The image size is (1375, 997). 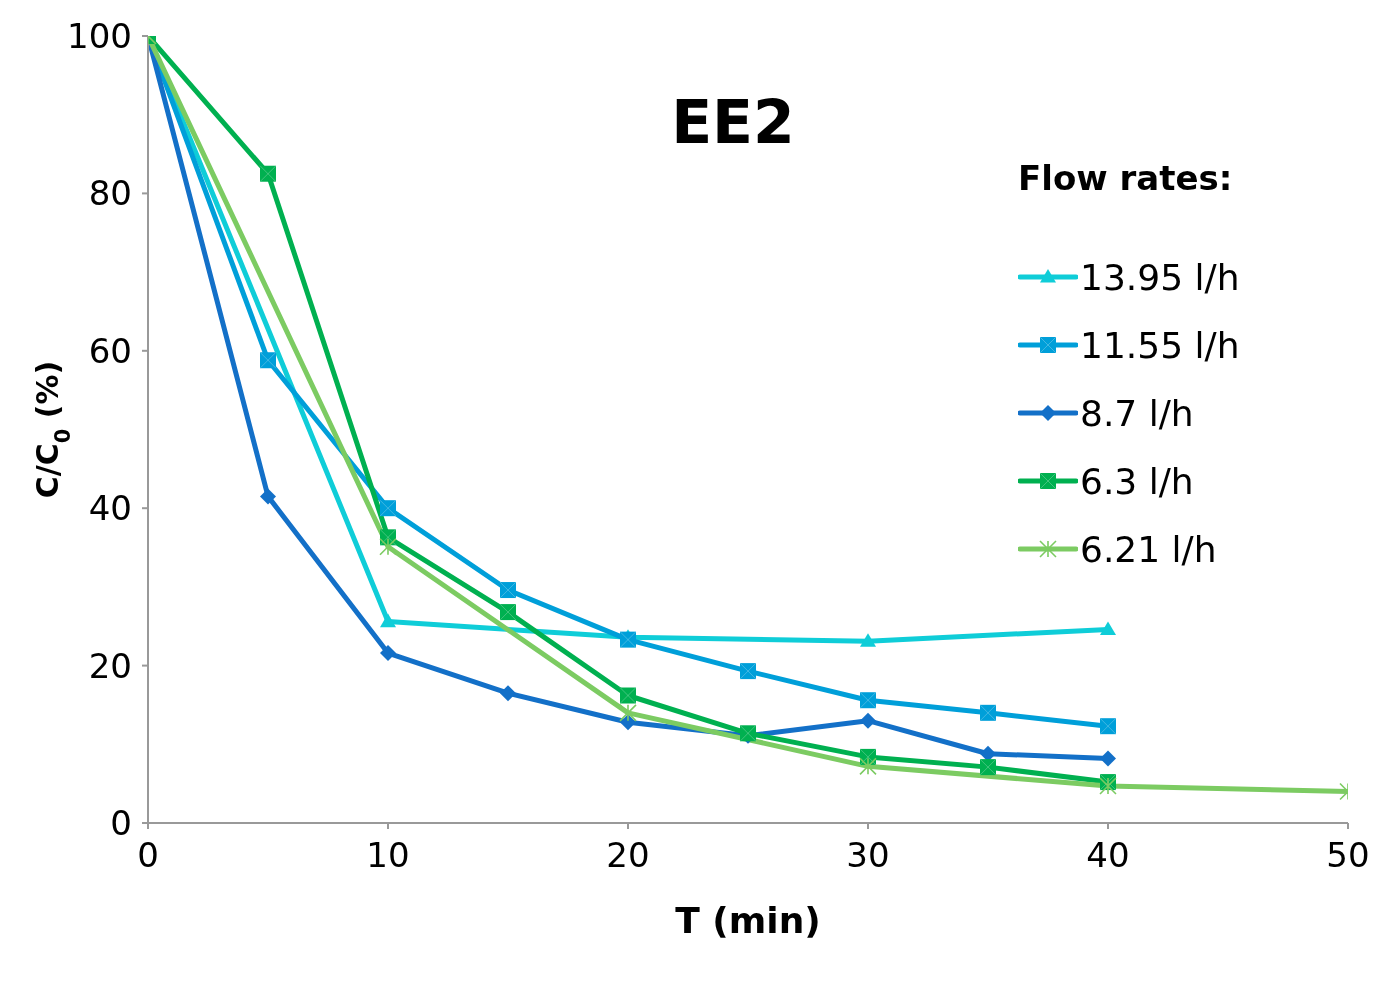 What do you see at coordinates (1348, 855) in the screenshot?
I see `x-tick-label: 50` at bounding box center [1348, 855].